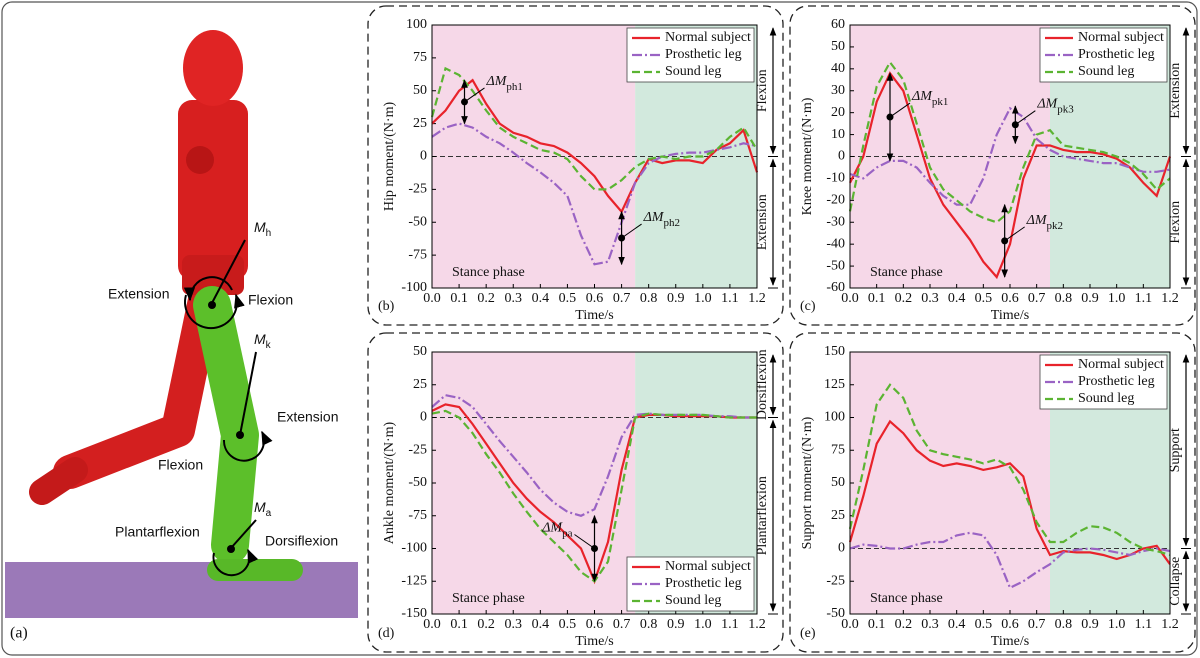 This screenshot has width=1200, height=658. I want to click on joint-label: Flexion, so click(180, 465).